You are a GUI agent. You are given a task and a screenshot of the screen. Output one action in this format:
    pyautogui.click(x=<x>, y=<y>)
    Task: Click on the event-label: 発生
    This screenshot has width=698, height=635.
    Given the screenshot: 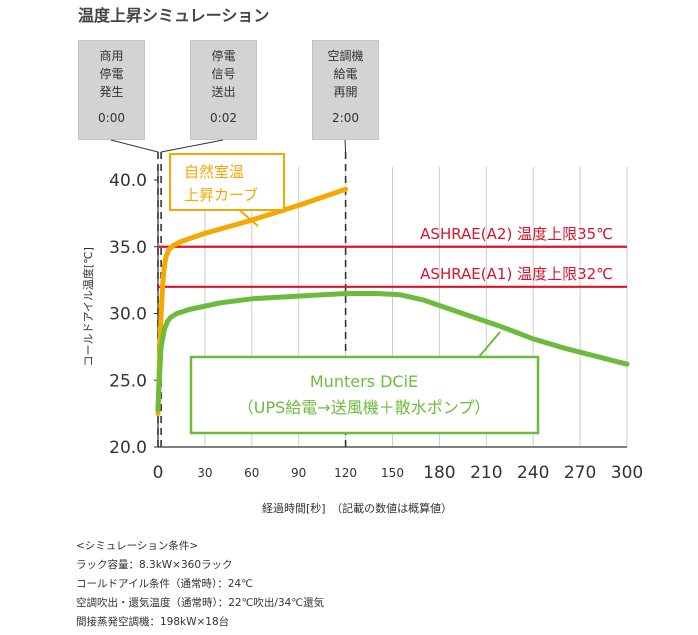 What is the action you would take?
    pyautogui.click(x=111, y=92)
    